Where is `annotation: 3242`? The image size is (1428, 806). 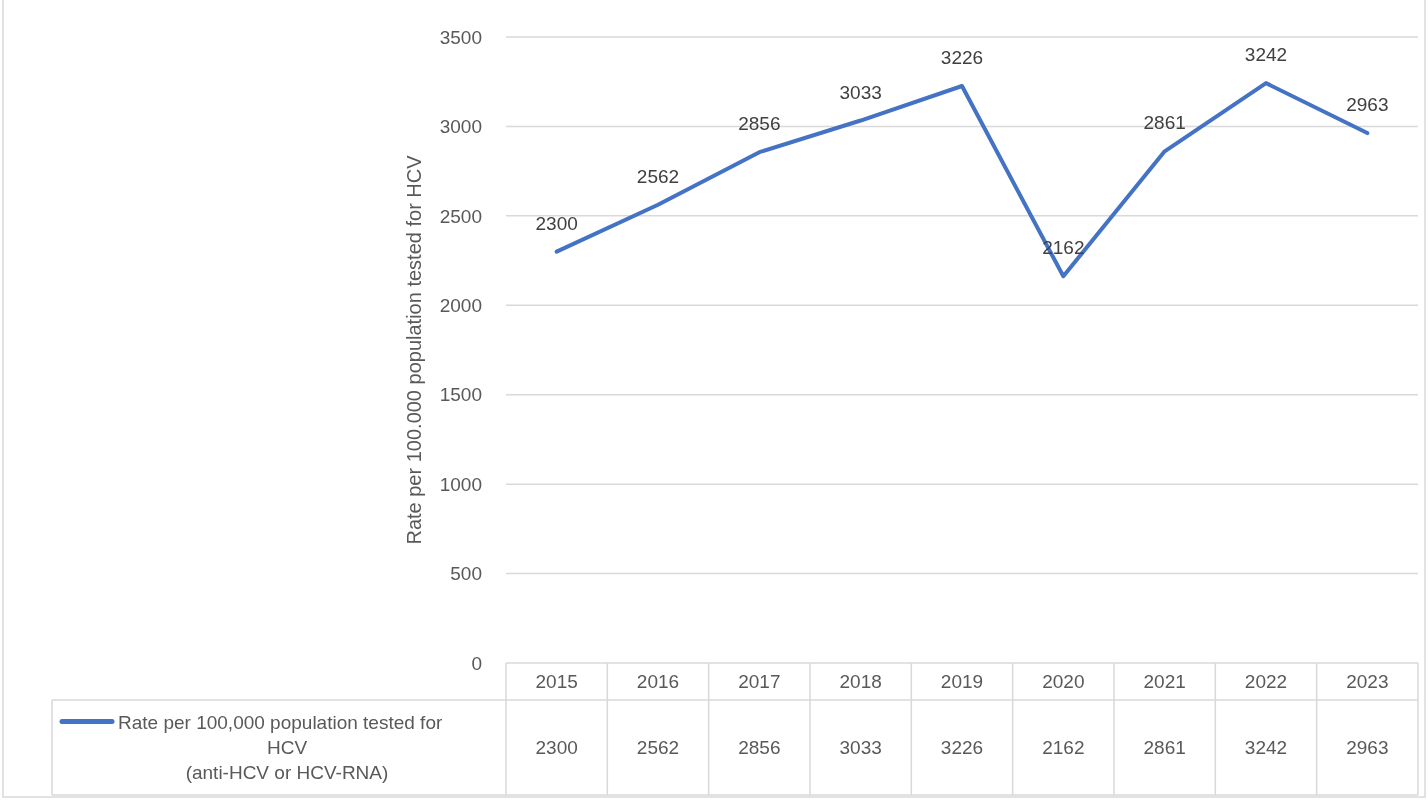 annotation: 3242 is located at coordinates (1266, 55).